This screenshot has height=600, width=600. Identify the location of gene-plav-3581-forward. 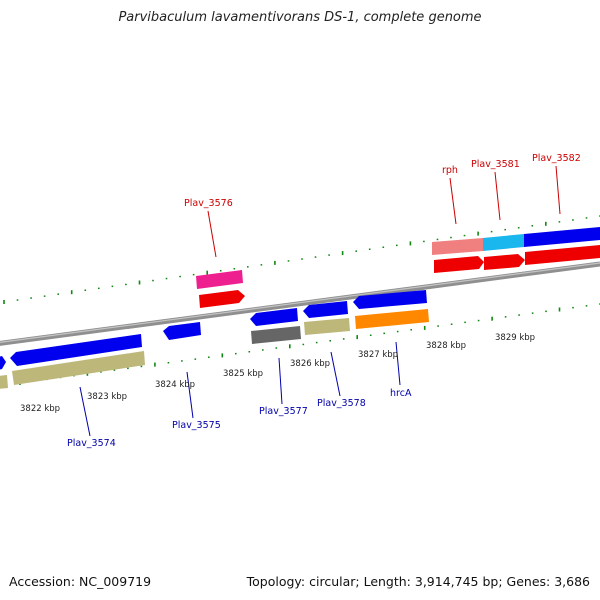
(503, 242).